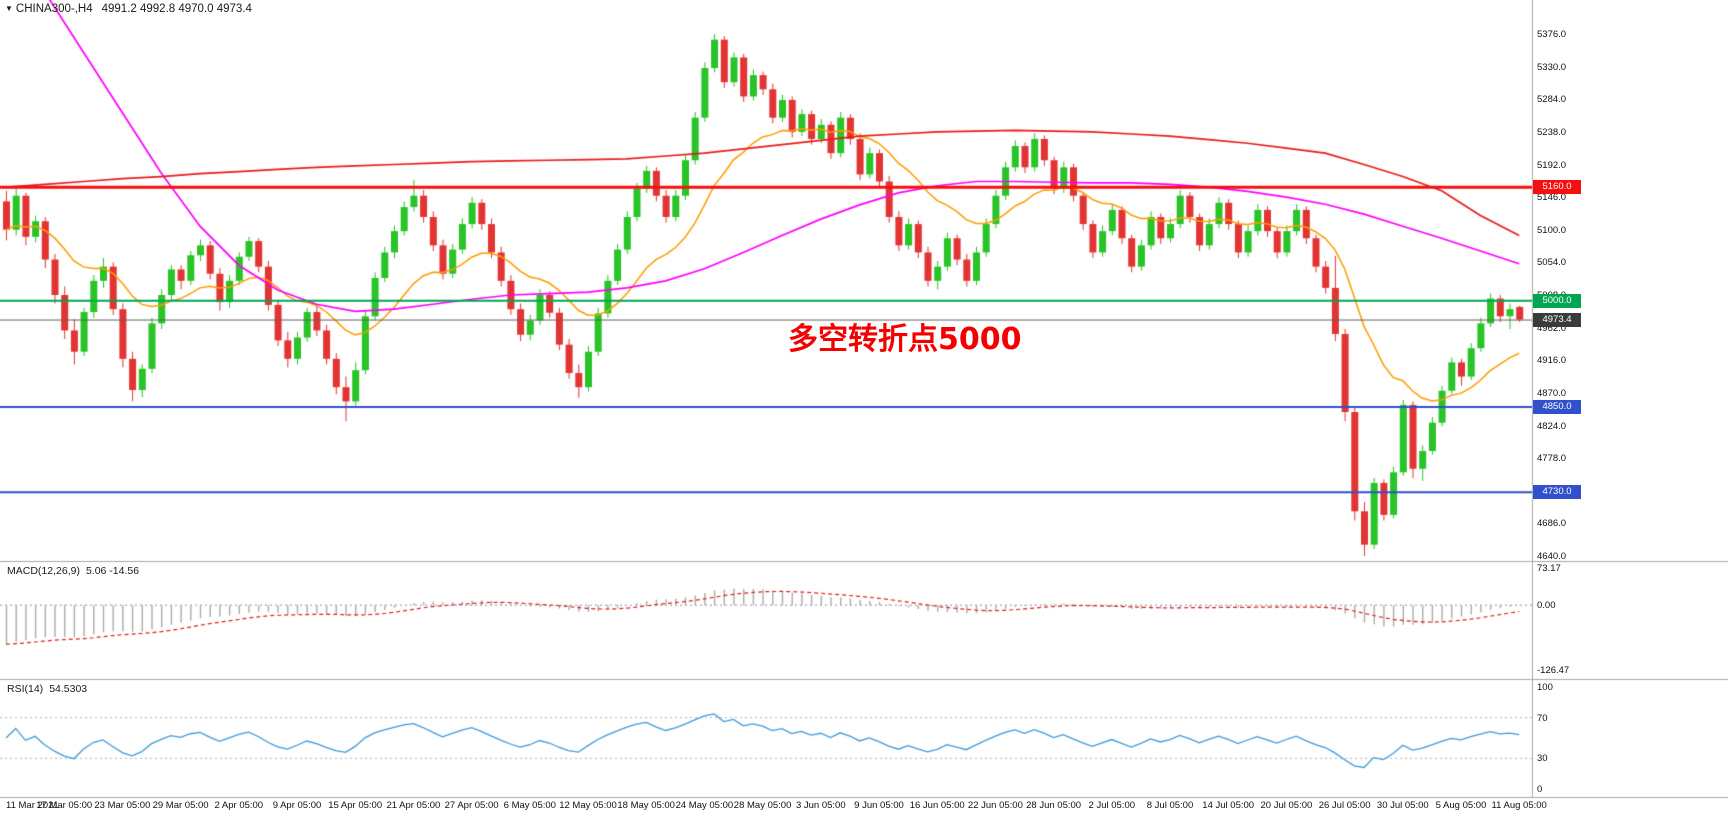 This screenshot has height=838, width=1728. What do you see at coordinates (47, 689) in the screenshot?
I see `rsi-indicator-label: RSI(14) 54.5303` at bounding box center [47, 689].